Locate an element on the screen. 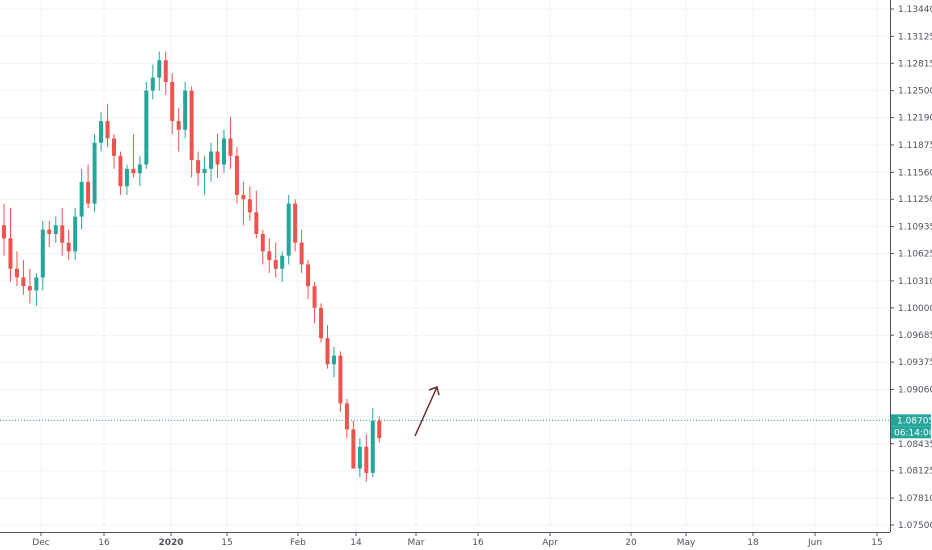 The image size is (932, 550). y-tick-label: 1.09060 is located at coordinates (915, 390).